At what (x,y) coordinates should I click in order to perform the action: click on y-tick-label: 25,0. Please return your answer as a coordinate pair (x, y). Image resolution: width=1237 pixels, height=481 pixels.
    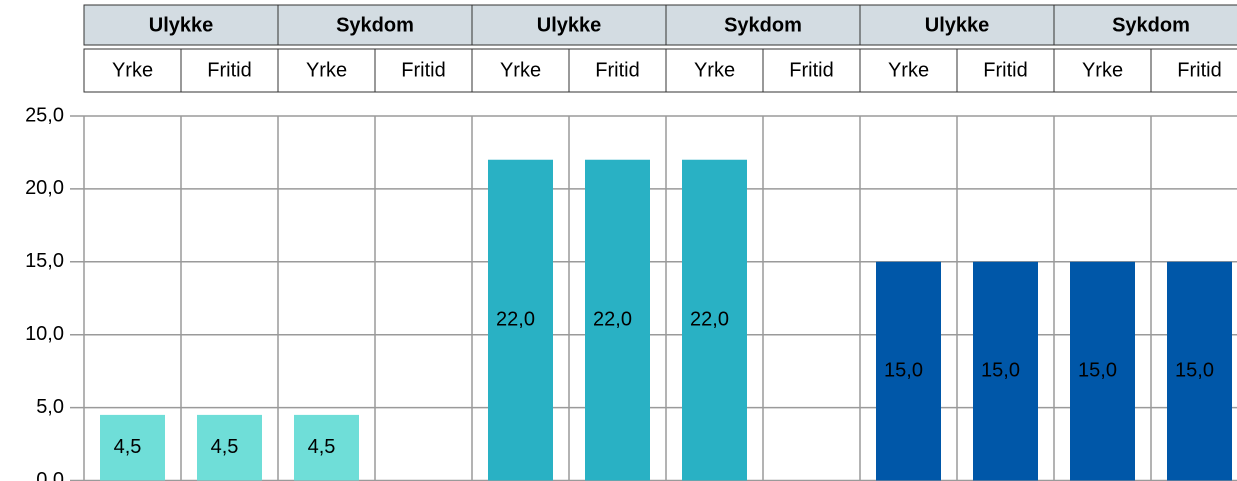
    Looking at the image, I should click on (44, 115).